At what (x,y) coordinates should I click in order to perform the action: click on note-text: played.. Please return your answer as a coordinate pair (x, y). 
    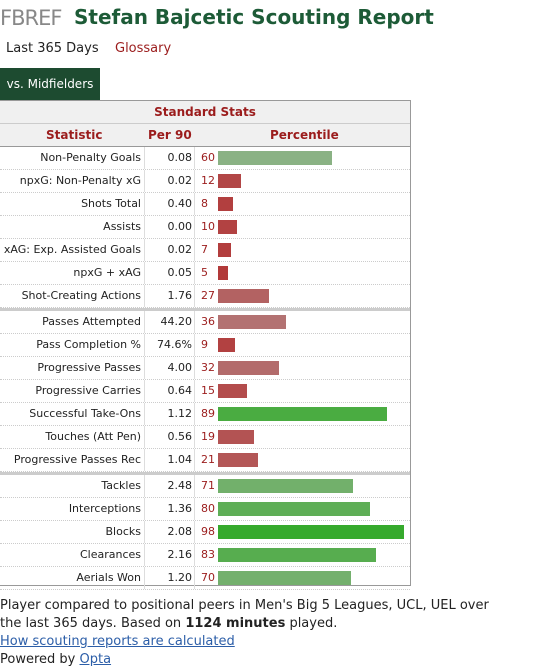
    Looking at the image, I should click on (311, 623).